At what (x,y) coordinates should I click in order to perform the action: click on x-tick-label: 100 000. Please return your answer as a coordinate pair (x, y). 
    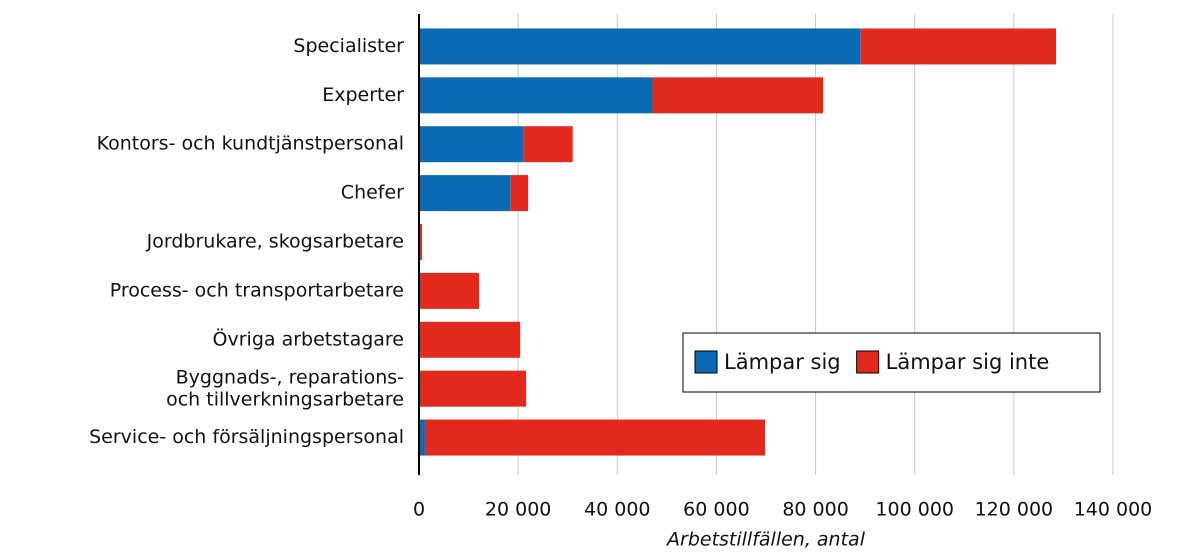
    Looking at the image, I should click on (914, 510).